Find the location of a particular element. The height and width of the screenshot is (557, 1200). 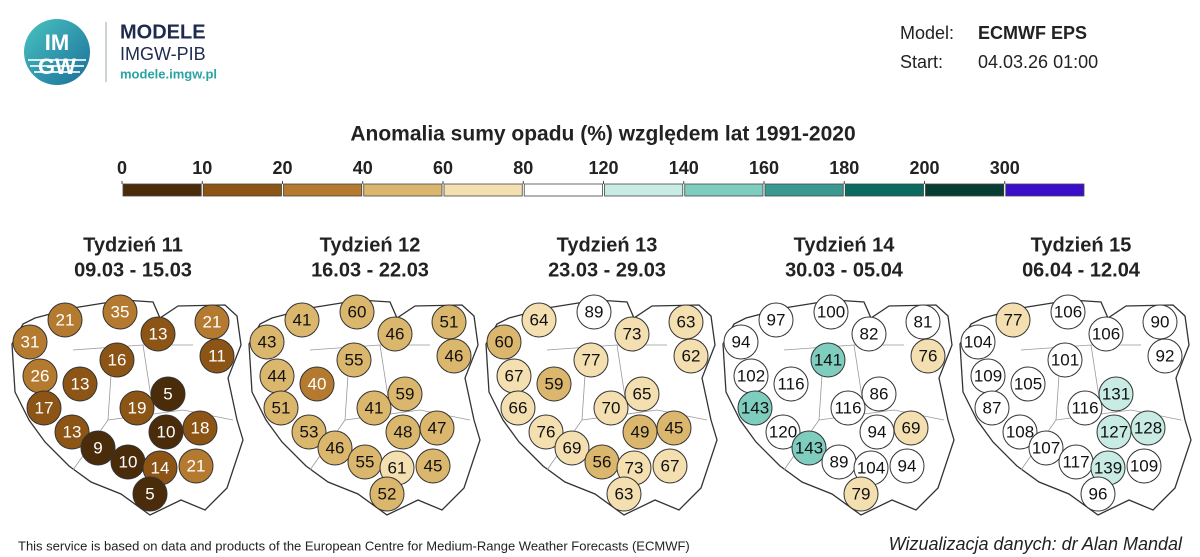

station-value: 49 is located at coordinates (640, 431).